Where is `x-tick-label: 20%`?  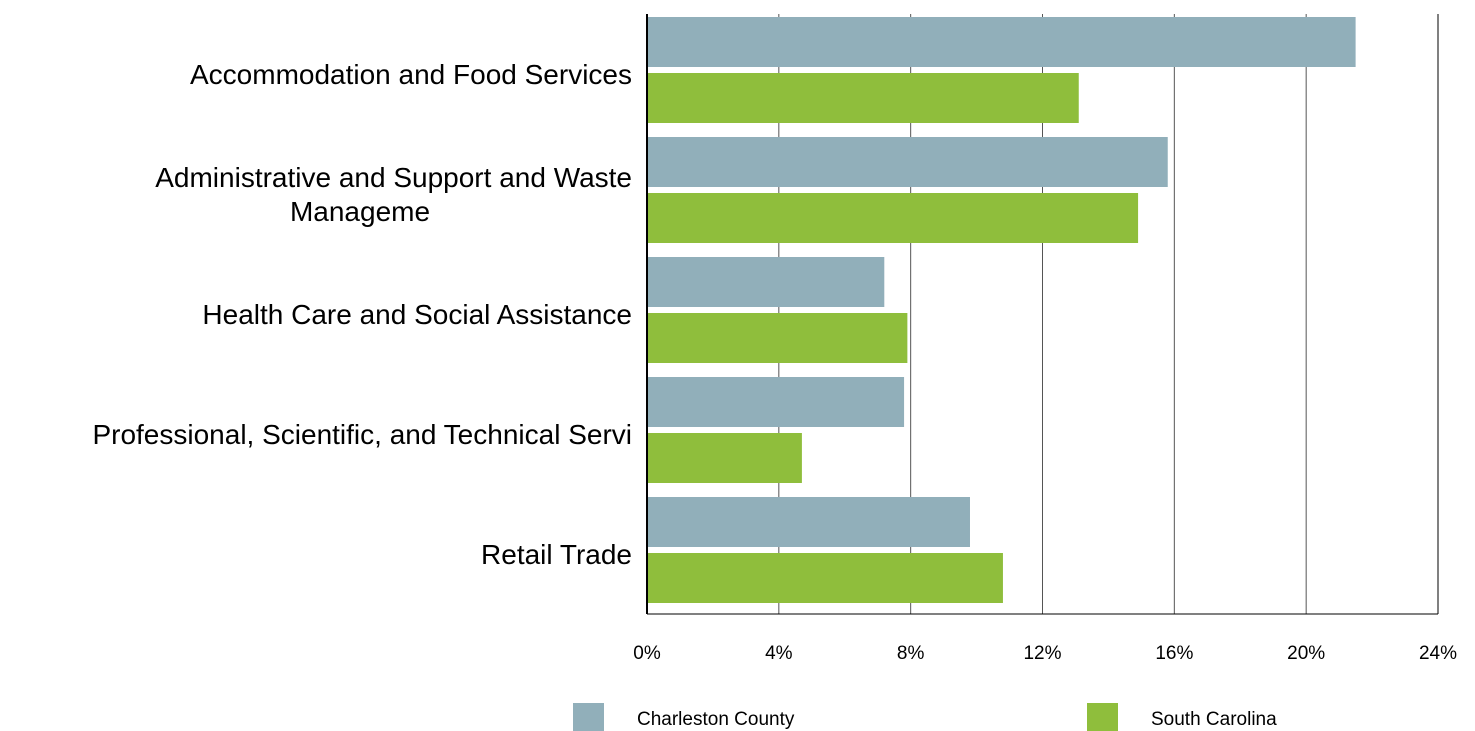 x-tick-label: 20% is located at coordinates (1306, 653).